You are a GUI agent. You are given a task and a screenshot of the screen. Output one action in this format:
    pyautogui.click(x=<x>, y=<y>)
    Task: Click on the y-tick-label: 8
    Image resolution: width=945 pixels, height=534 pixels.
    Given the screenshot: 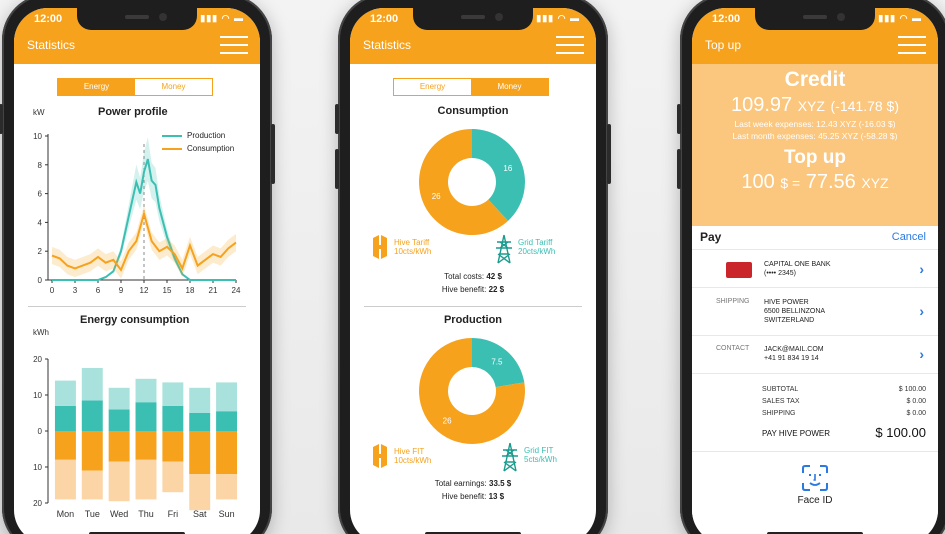 What is the action you would take?
    pyautogui.click(x=40, y=165)
    